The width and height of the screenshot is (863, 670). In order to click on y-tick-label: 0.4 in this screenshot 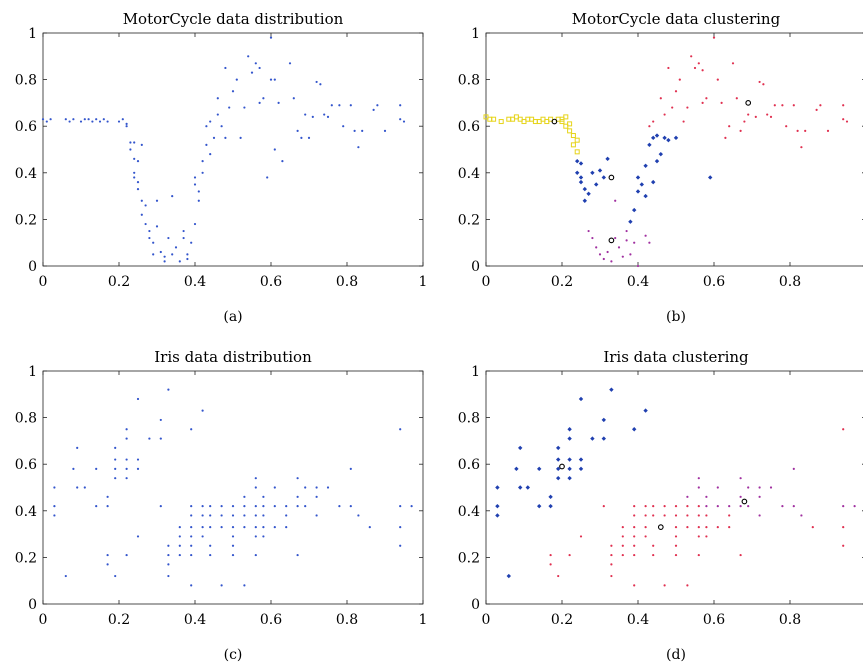, I will do `click(26, 174)`.